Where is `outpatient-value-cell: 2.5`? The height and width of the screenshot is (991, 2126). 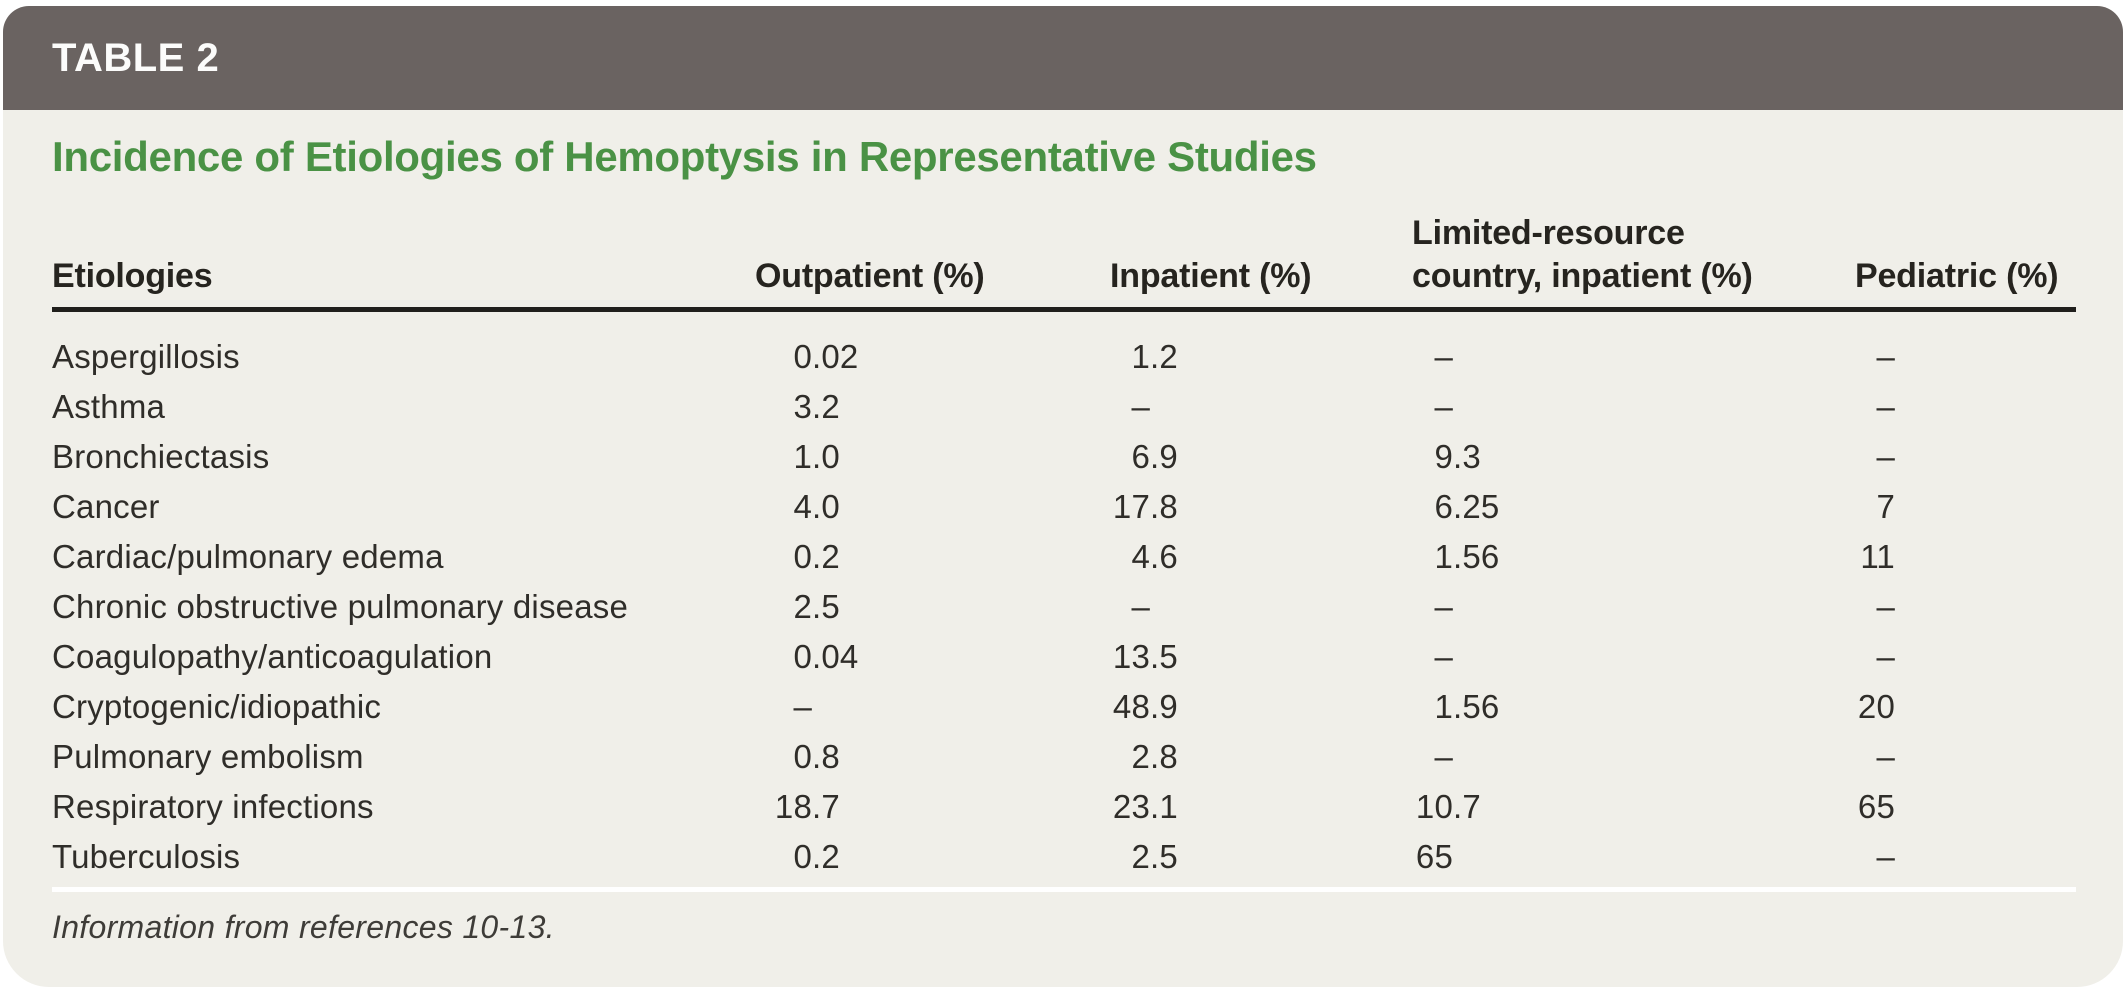
outpatient-value-cell: 2.5 is located at coordinates (816, 607).